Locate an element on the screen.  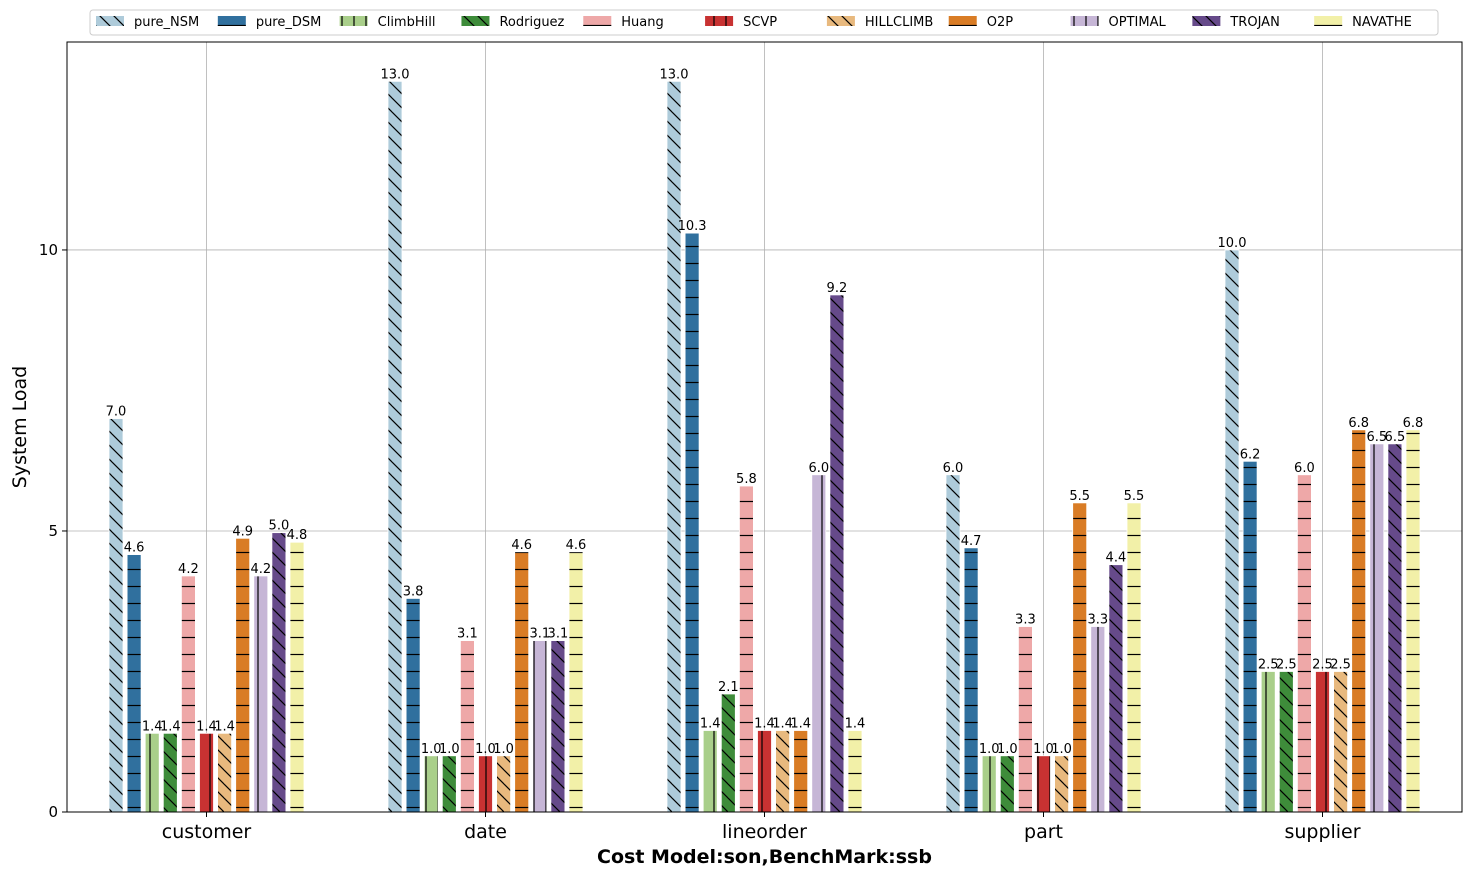
bar-o2p-supplier is located at coordinates (1359, 621).